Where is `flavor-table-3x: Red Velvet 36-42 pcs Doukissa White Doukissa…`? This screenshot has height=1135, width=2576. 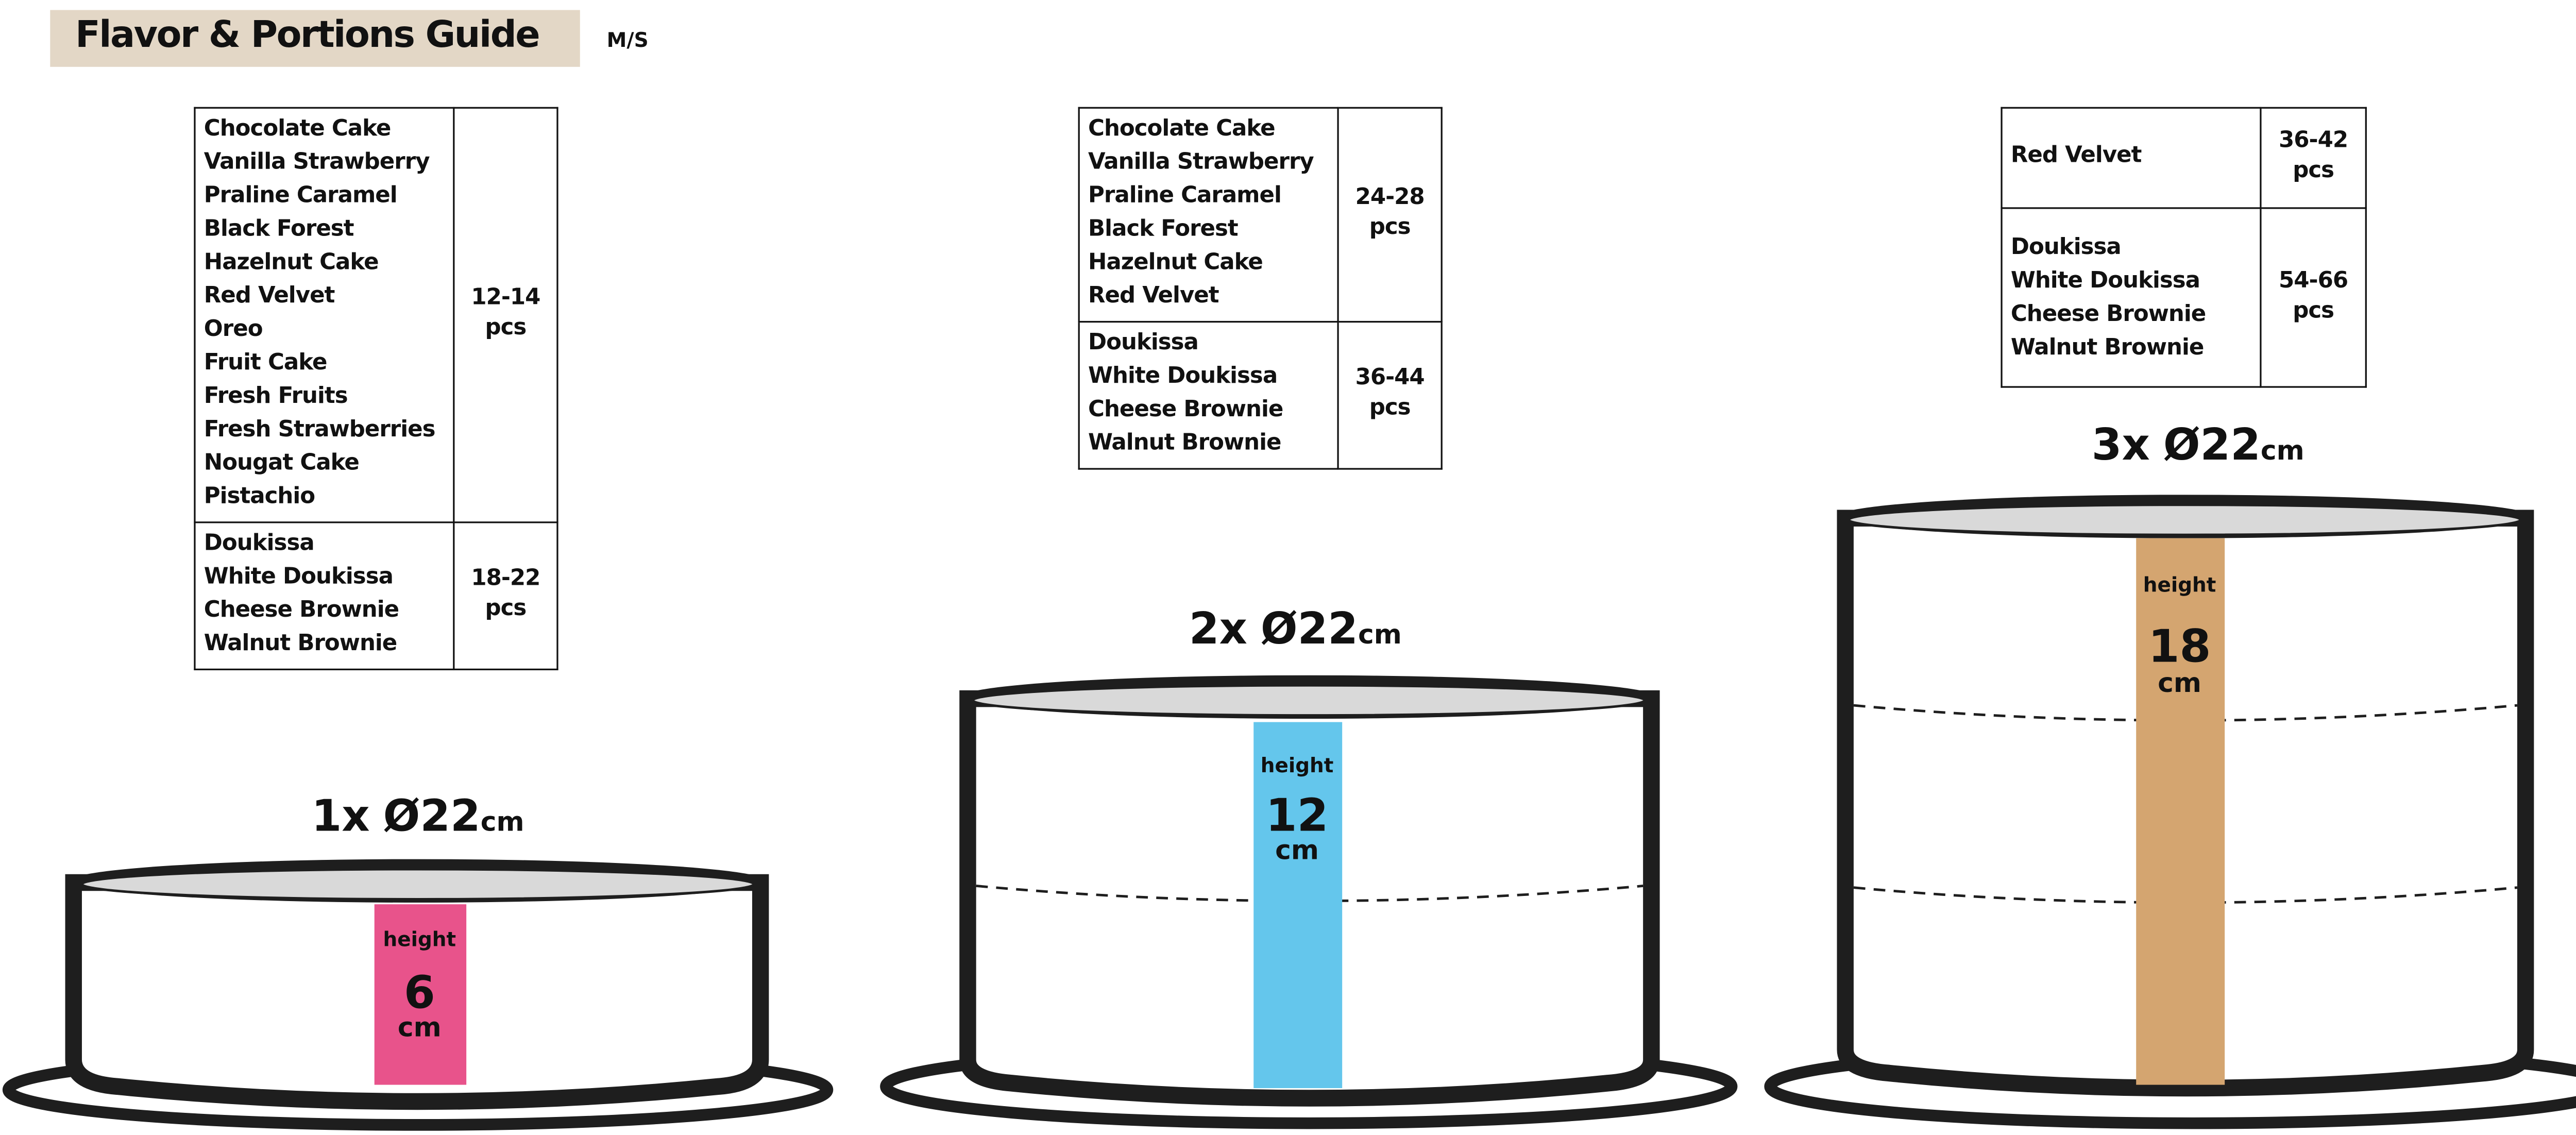
flavor-table-3x: Red Velvet 36-42 pcs Doukissa White Doukissa… is located at coordinates (2184, 248).